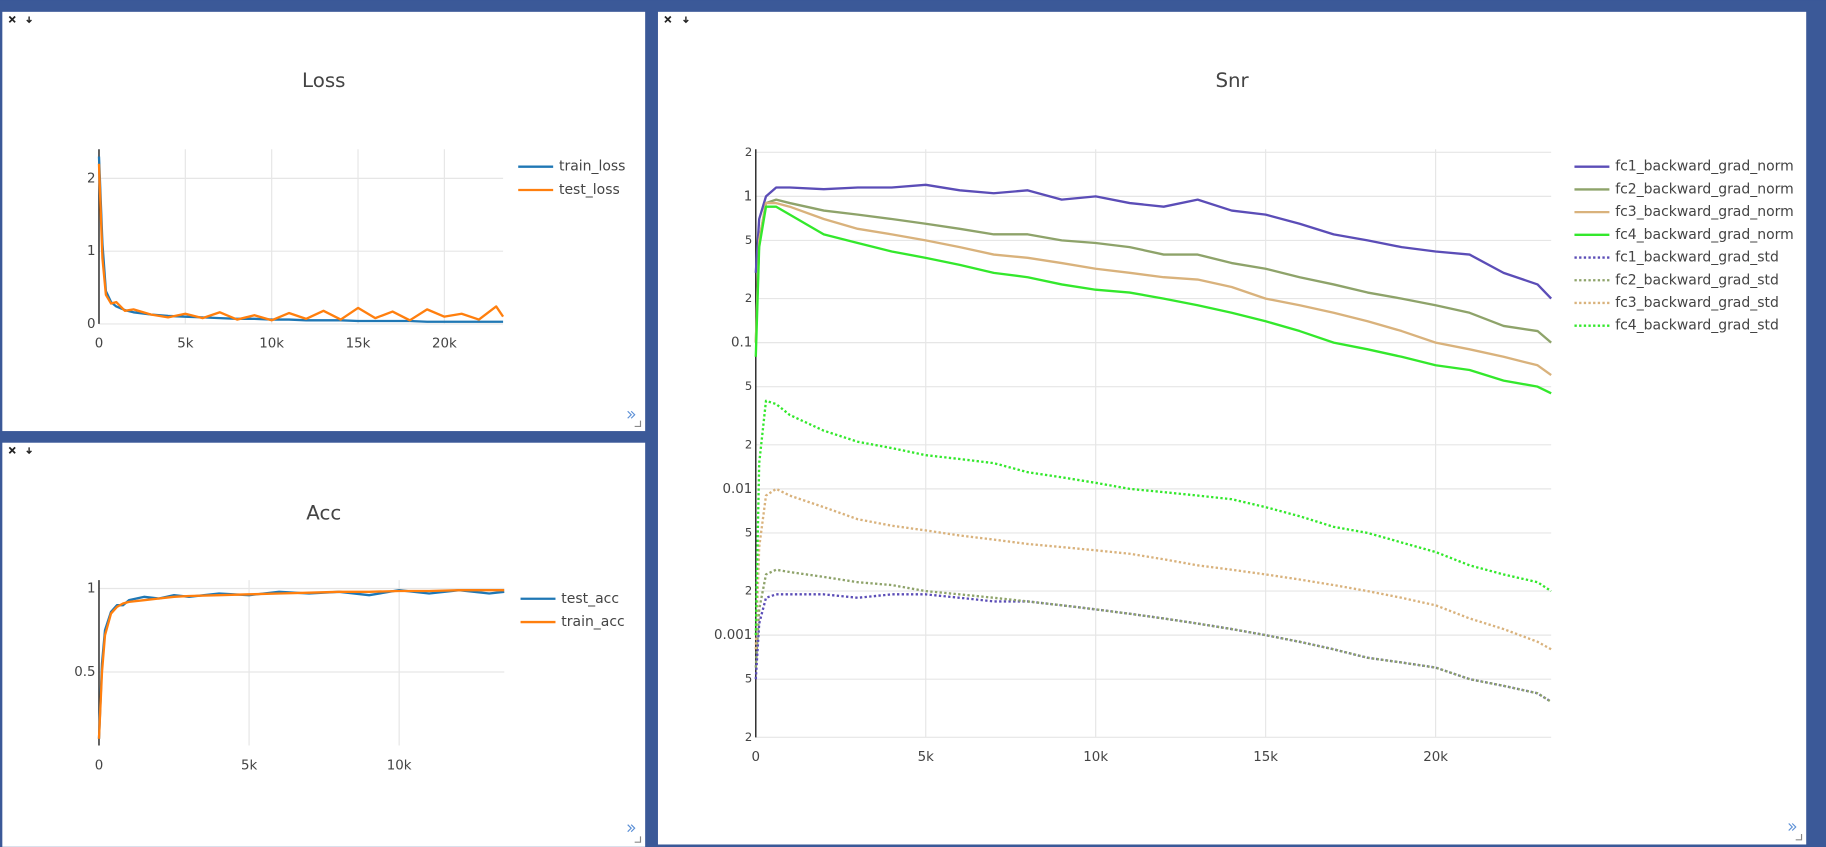  What do you see at coordinates (1704, 235) in the screenshot?
I see `legend-label: fc4_backward_grad_norm` at bounding box center [1704, 235].